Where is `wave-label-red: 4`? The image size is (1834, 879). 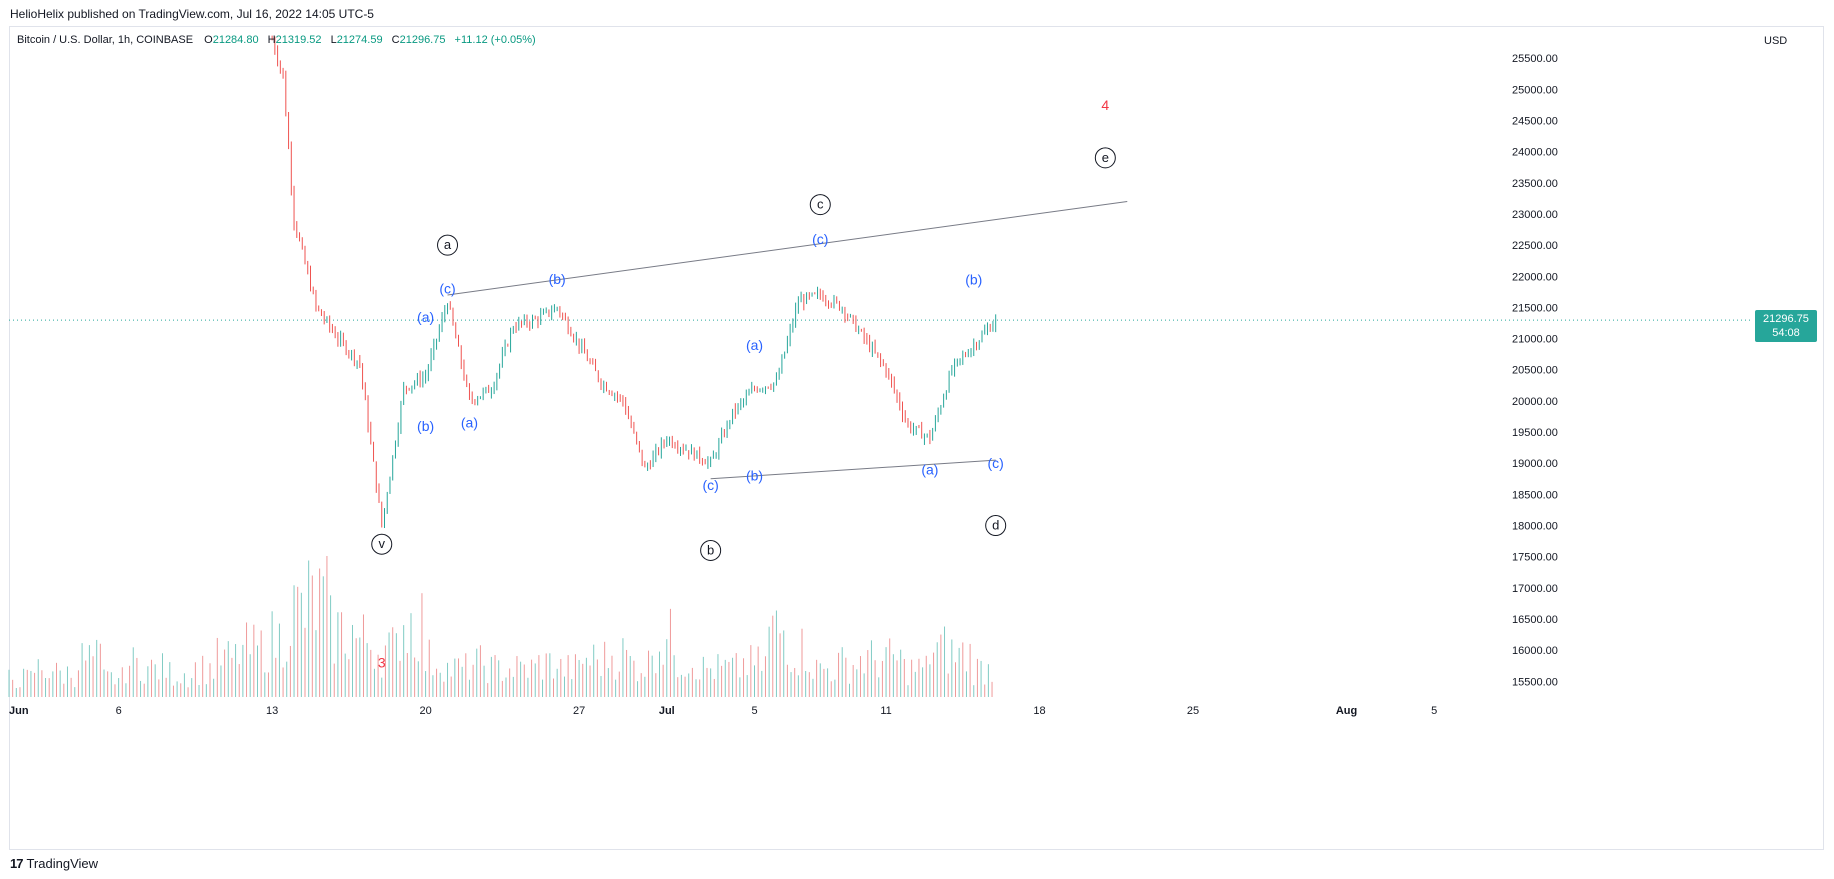 wave-label-red: 4 is located at coordinates (1105, 105).